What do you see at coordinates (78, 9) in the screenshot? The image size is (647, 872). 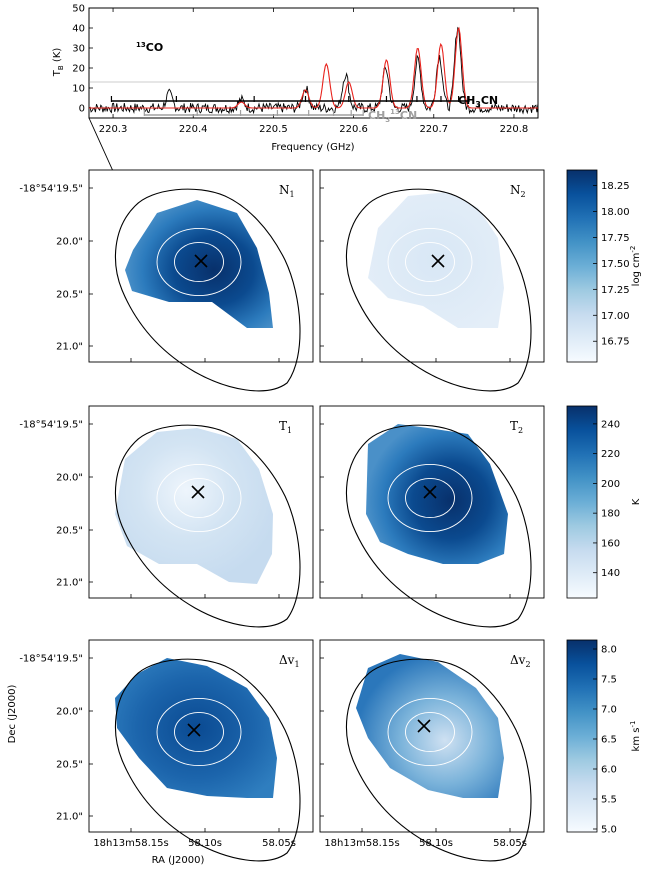 I see `y-tick-label: 50` at bounding box center [78, 9].